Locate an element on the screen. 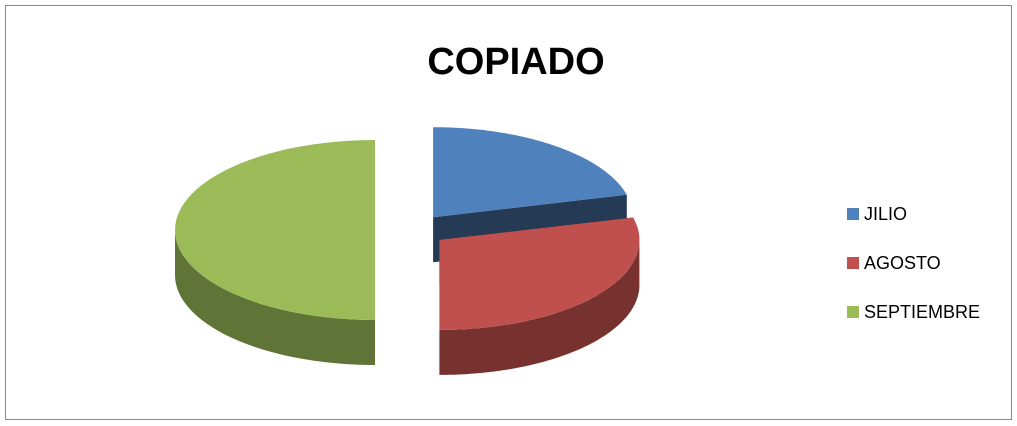  legend-label: AGOSTO is located at coordinates (902, 263).